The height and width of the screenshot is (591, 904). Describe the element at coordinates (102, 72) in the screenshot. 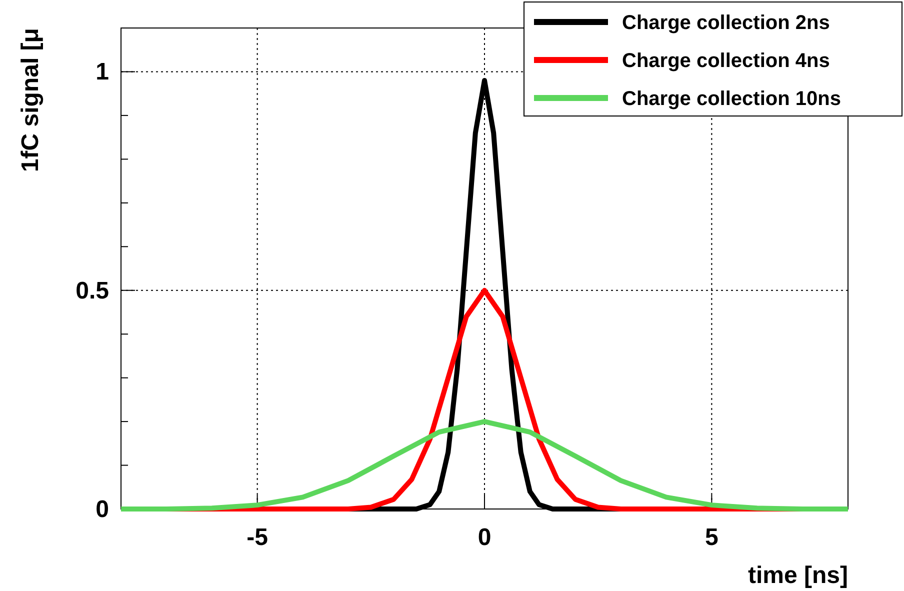

I see `y-tick-label: 1` at that location.